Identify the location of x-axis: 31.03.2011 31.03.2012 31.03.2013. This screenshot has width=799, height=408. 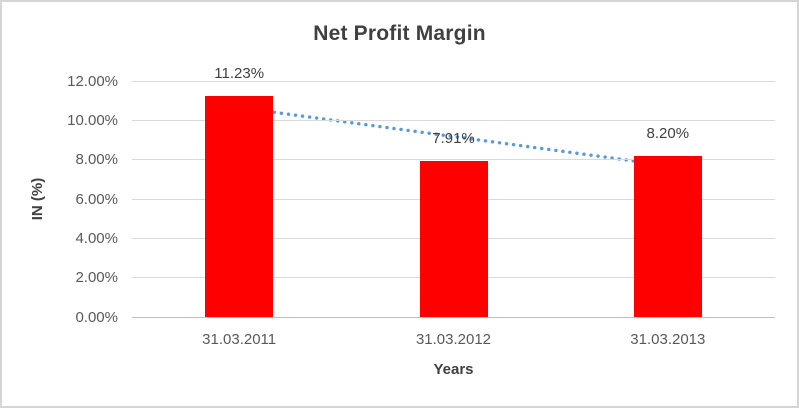
(453, 341).